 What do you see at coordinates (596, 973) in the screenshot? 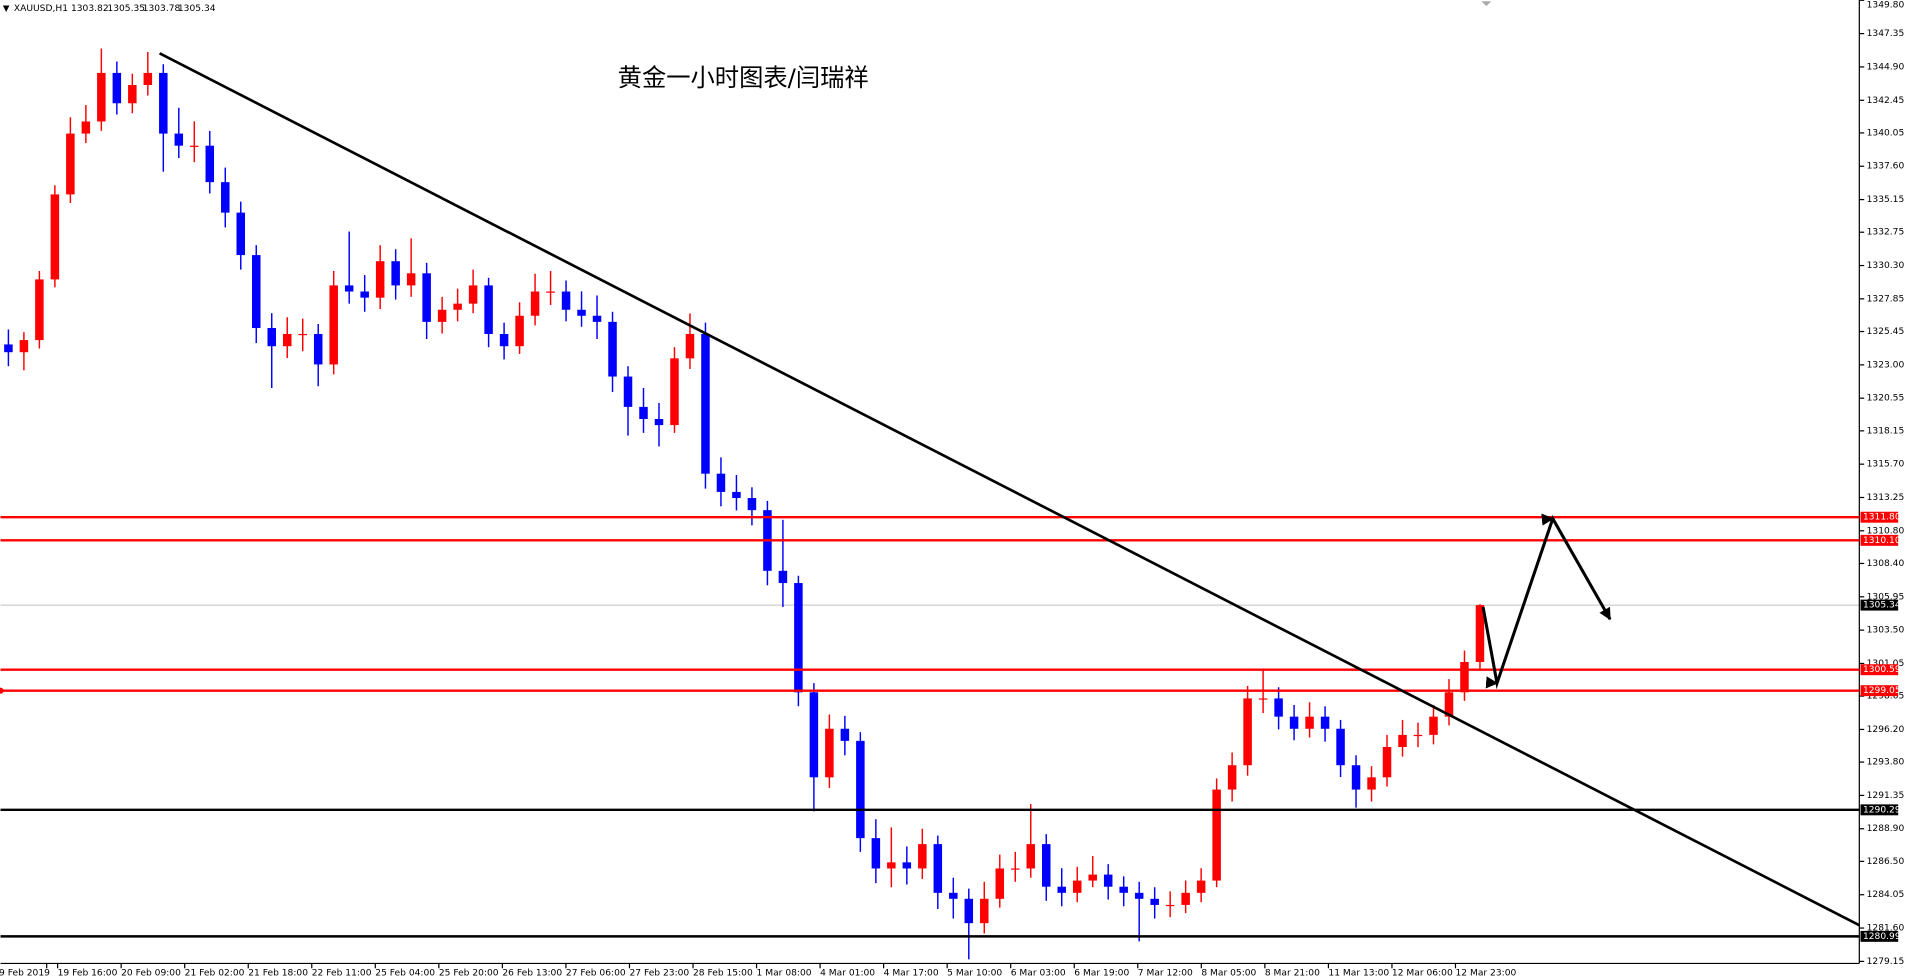
I see `x-tick-label: 27 Feb 06:00` at bounding box center [596, 973].